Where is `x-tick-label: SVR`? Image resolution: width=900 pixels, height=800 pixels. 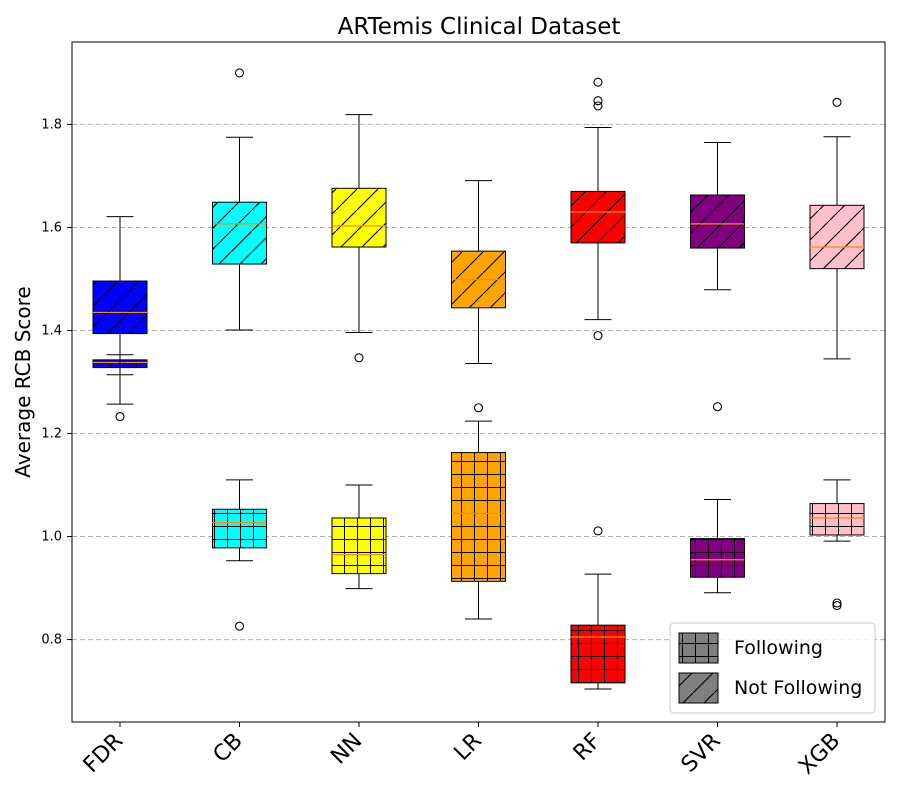 x-tick-label: SVR is located at coordinates (701, 753).